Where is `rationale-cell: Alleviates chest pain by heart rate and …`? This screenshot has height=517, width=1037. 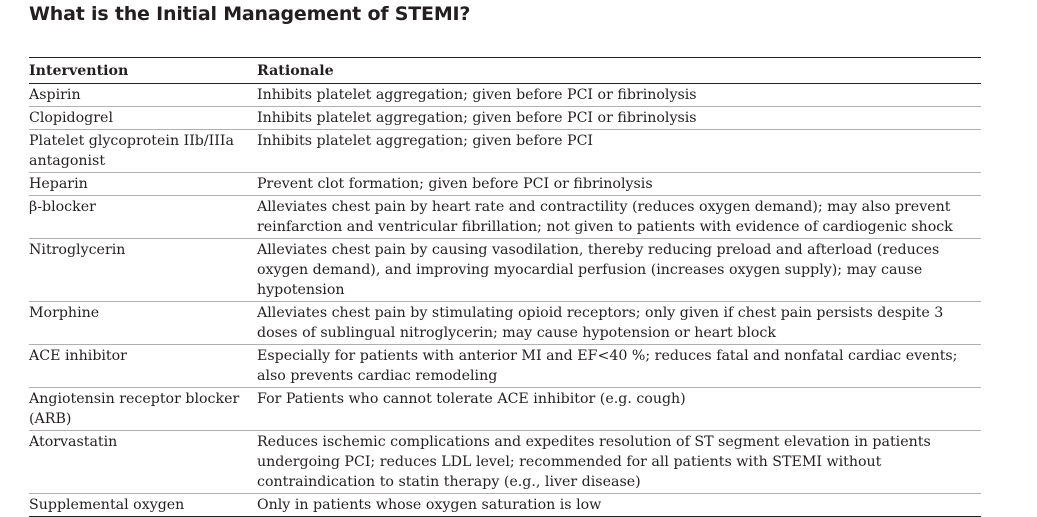 rationale-cell: Alleviates chest pain by heart rate and … is located at coordinates (619, 217).